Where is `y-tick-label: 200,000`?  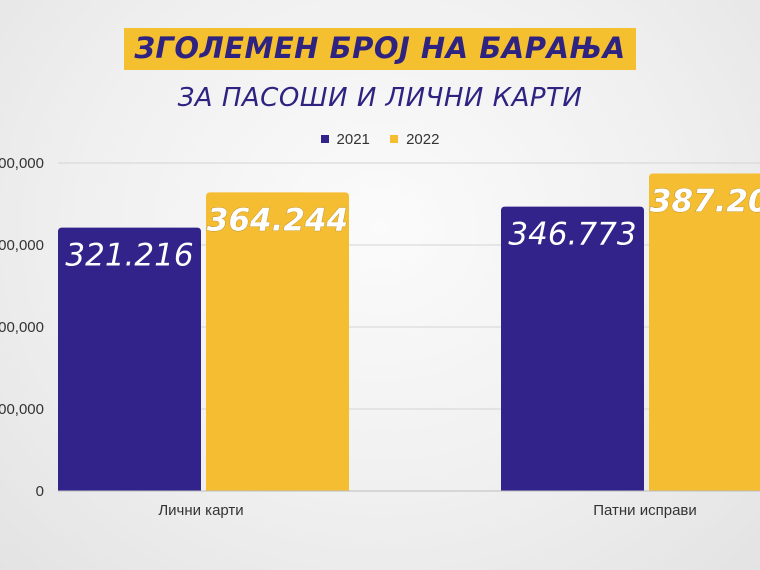
y-tick-label: 200,000 is located at coordinates (22, 327).